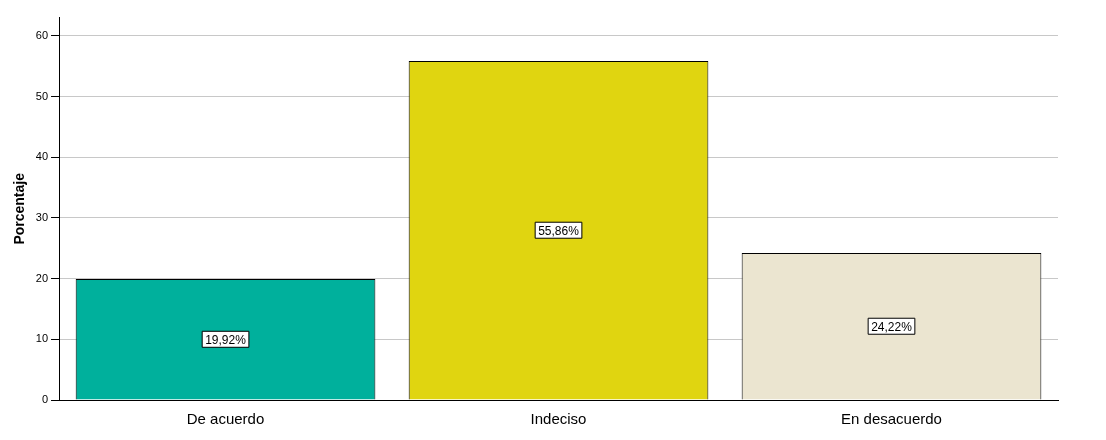 The image size is (1106, 440). What do you see at coordinates (45, 399) in the screenshot?
I see `y-tick-label: 0` at bounding box center [45, 399].